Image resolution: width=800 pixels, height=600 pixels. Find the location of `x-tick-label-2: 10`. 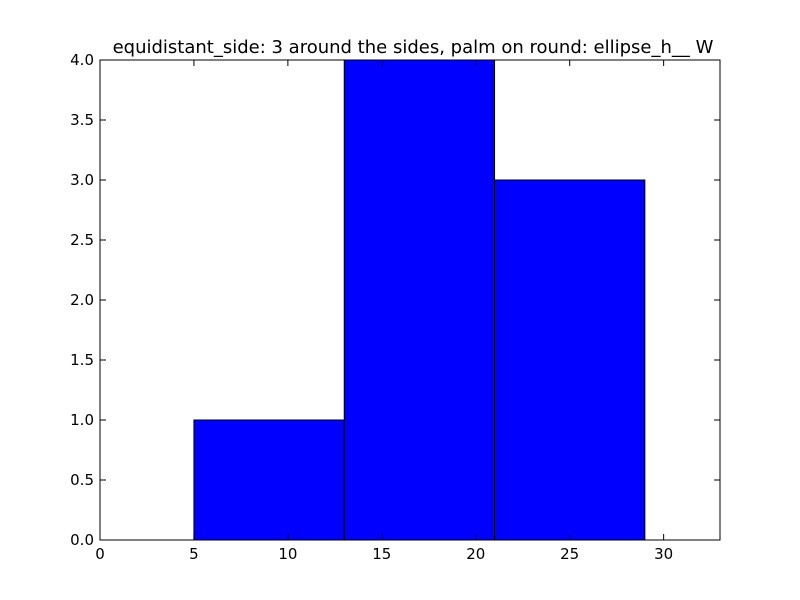

x-tick-label-2: 10 is located at coordinates (287, 554).